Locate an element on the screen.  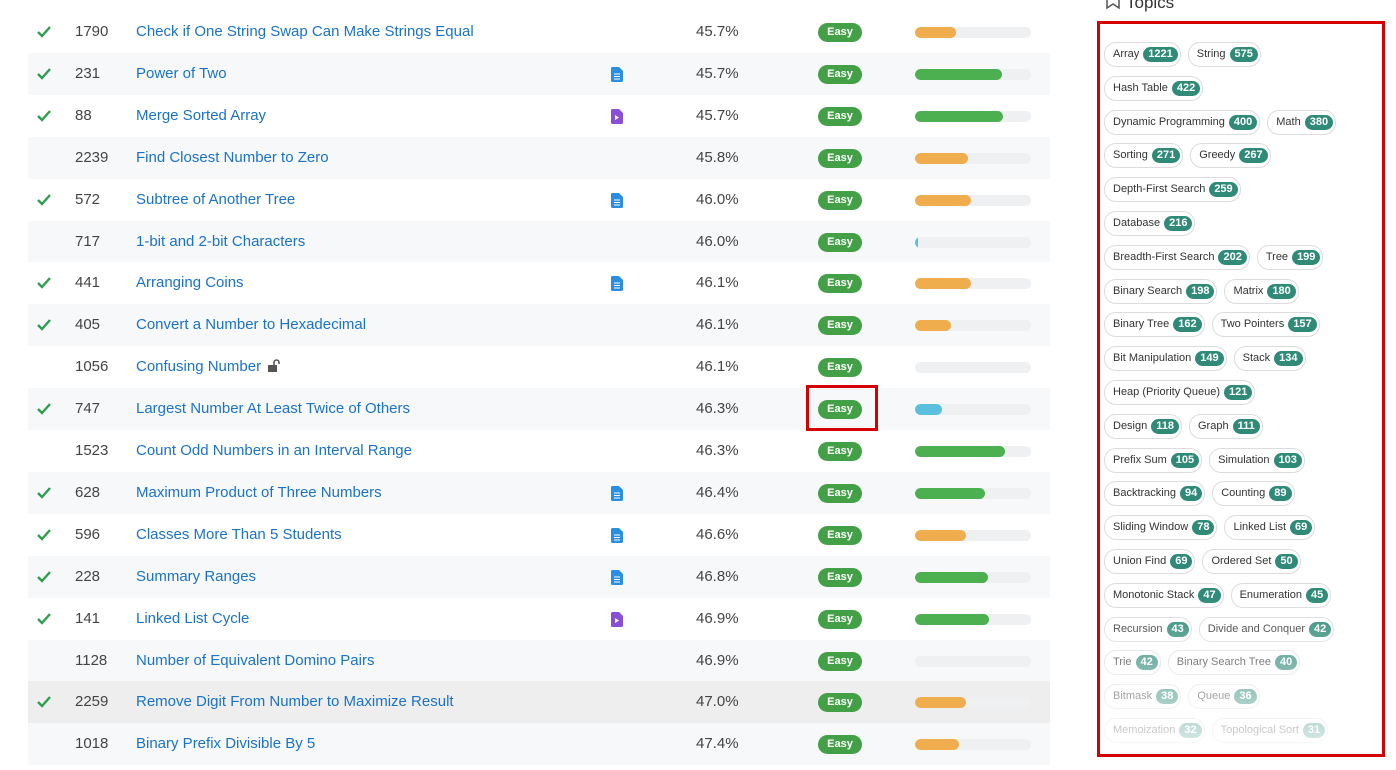
topic-chip: Trie 42 is located at coordinates (1132, 663).